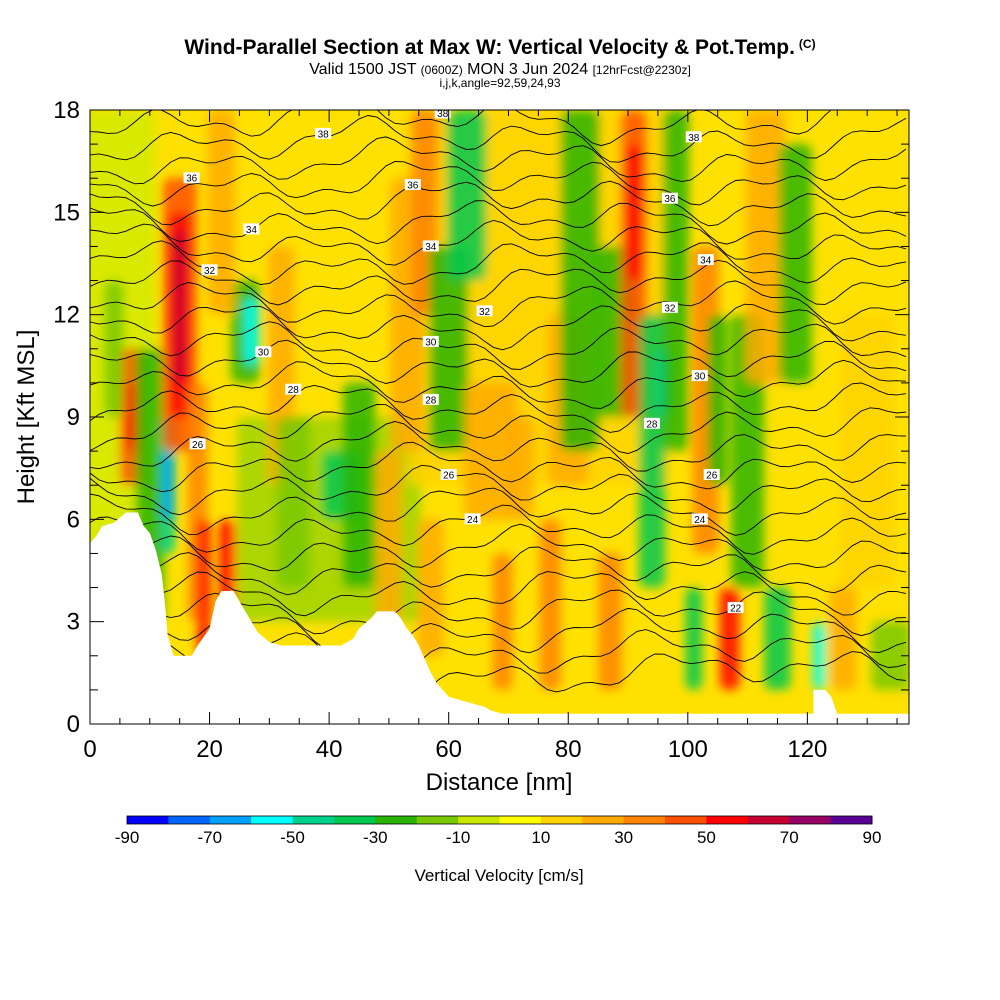  What do you see at coordinates (498, 831) in the screenshot?
I see `colorbar: -90 -70 -50 -30 -10 10 30 50 70 90` at bounding box center [498, 831].